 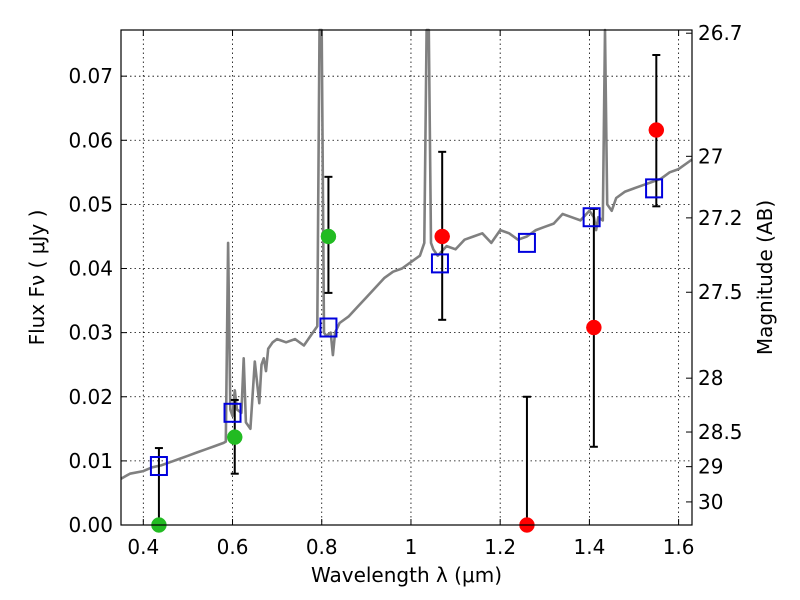 What do you see at coordinates (90, 140) in the screenshot?
I see `y-tick-label: 0.06` at bounding box center [90, 140].